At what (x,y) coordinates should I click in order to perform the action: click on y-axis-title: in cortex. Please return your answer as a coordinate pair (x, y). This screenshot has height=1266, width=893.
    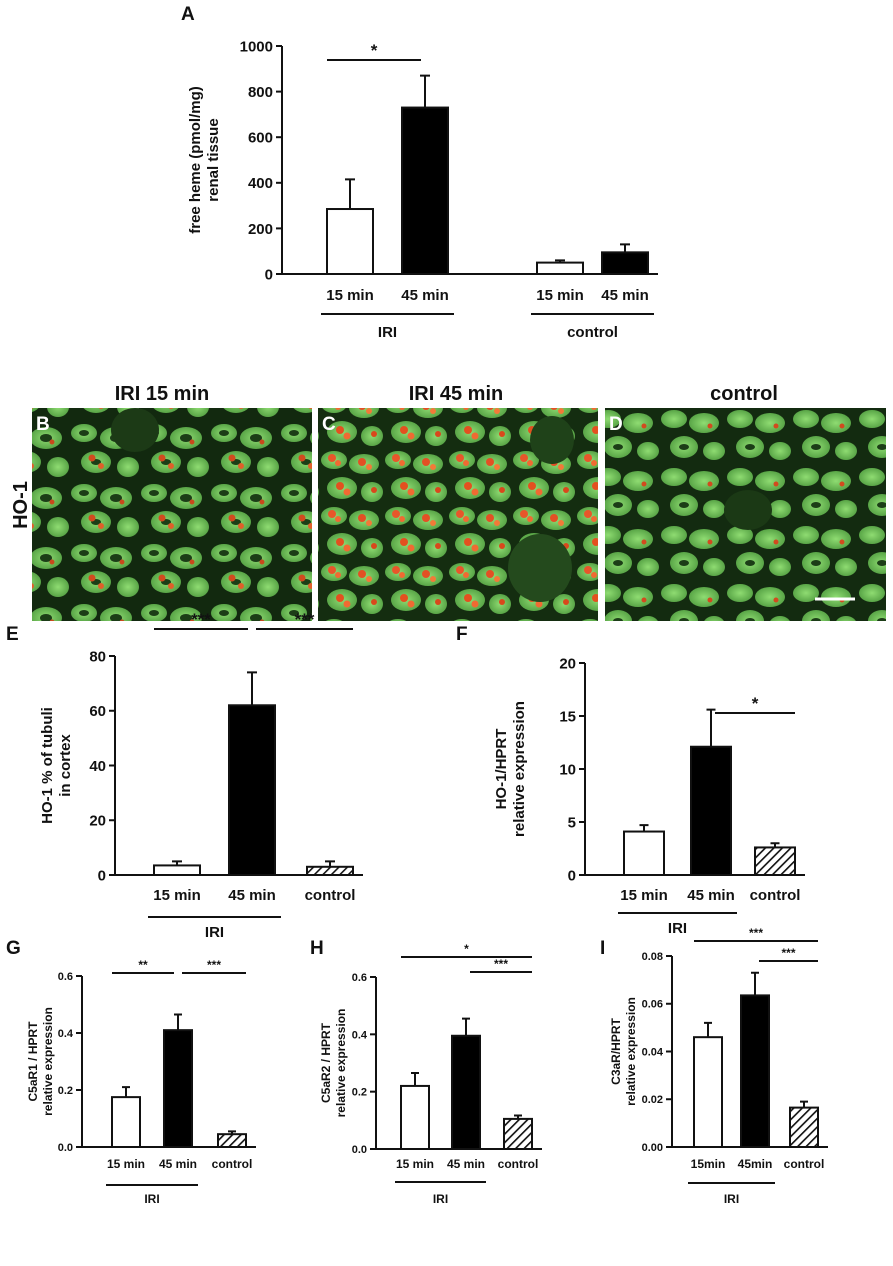
    Looking at the image, I should click on (65, 765).